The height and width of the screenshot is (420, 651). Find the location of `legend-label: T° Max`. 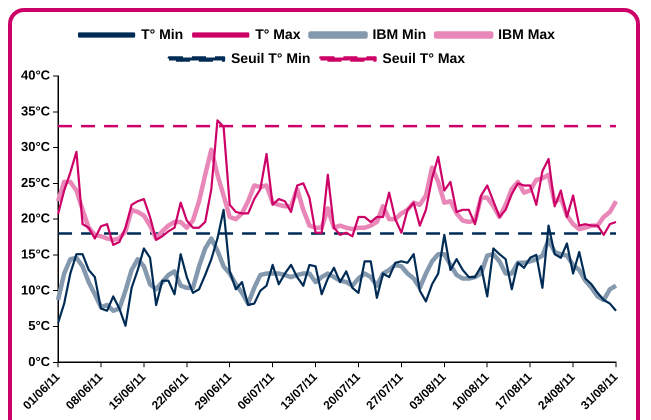

legend-label: T° Max is located at coordinates (278, 34).